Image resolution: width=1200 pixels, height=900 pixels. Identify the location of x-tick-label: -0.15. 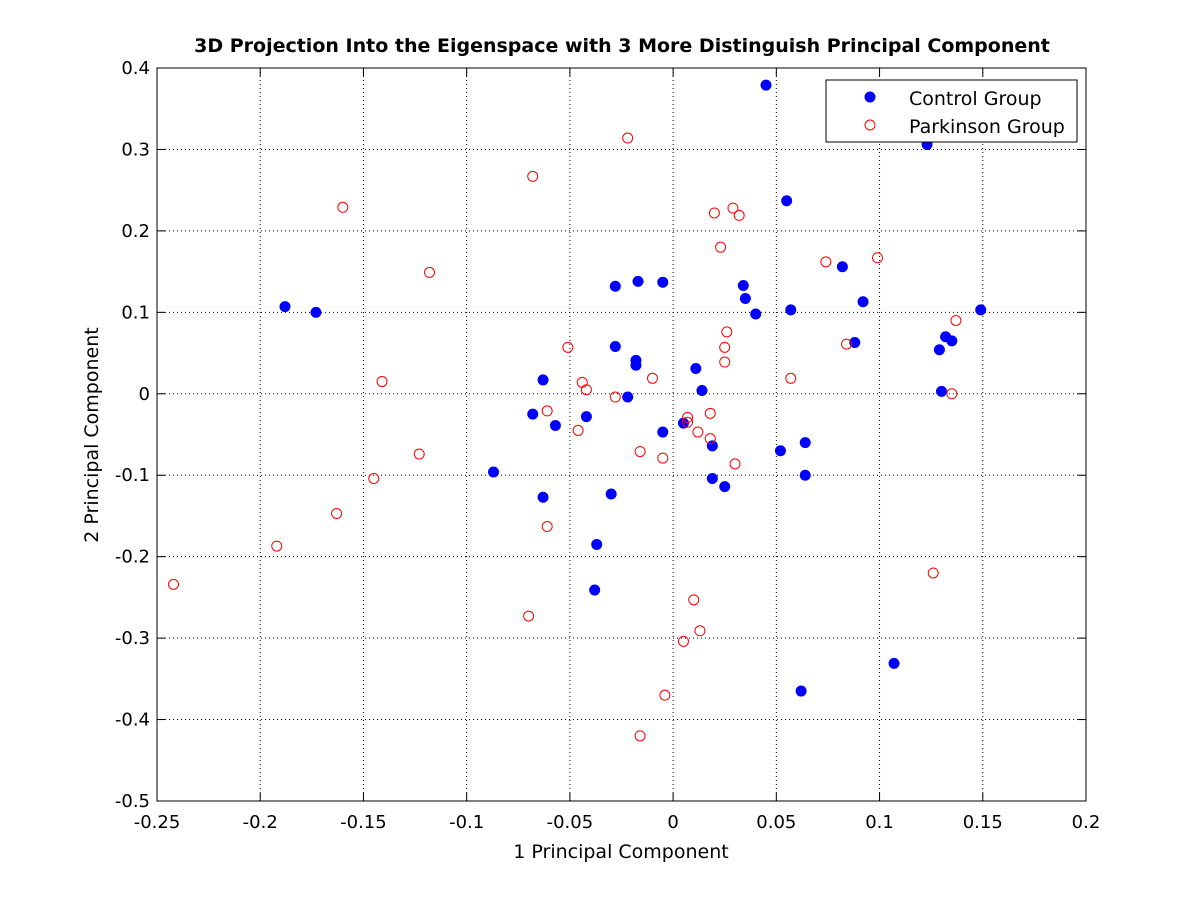
(363, 822).